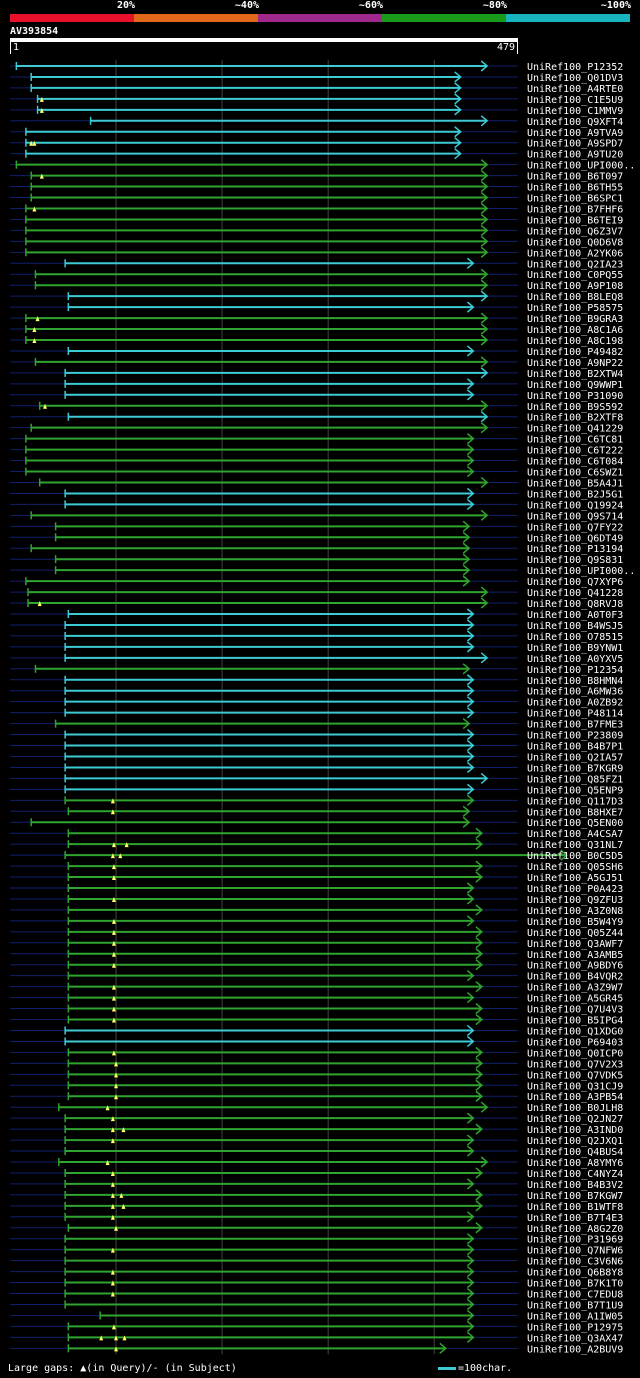 This screenshot has width=640, height=1378. Describe the element at coordinates (575, 1349) in the screenshot. I see `hit-label: UniRef100_A2BUV9` at that location.